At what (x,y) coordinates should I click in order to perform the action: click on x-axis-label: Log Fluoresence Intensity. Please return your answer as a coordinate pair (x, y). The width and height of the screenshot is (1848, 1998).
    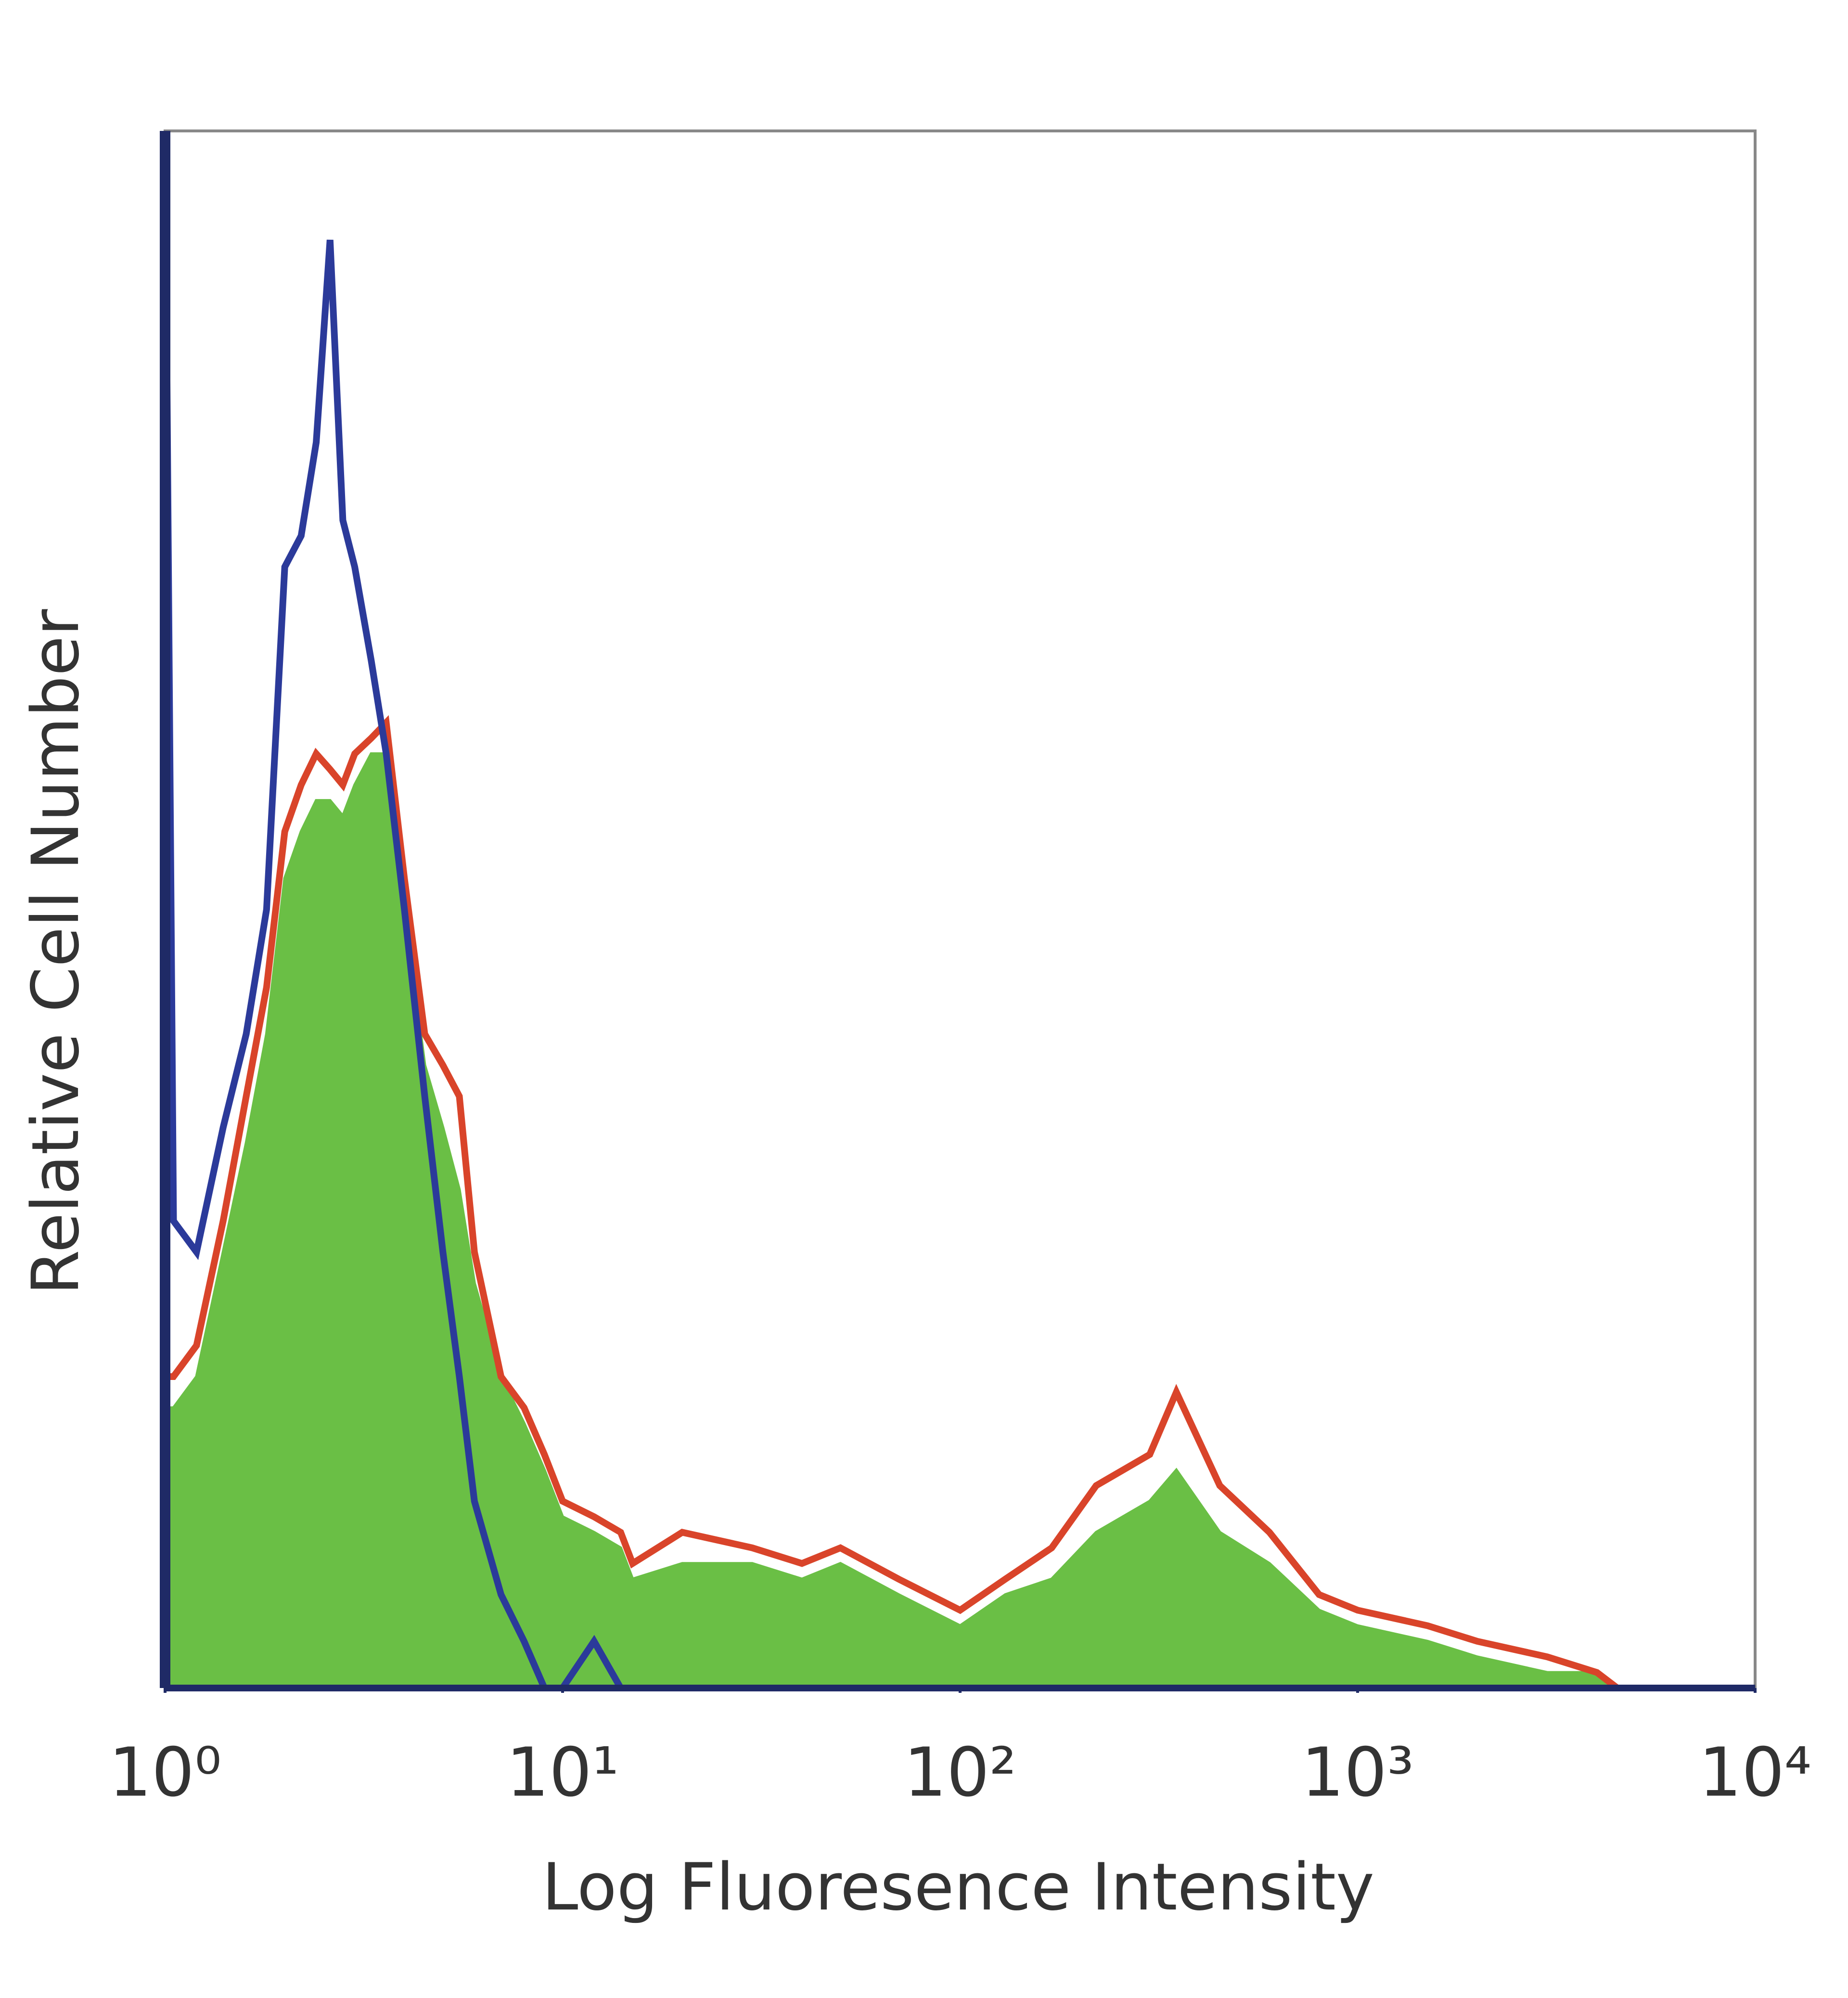
    Looking at the image, I should click on (958, 1887).